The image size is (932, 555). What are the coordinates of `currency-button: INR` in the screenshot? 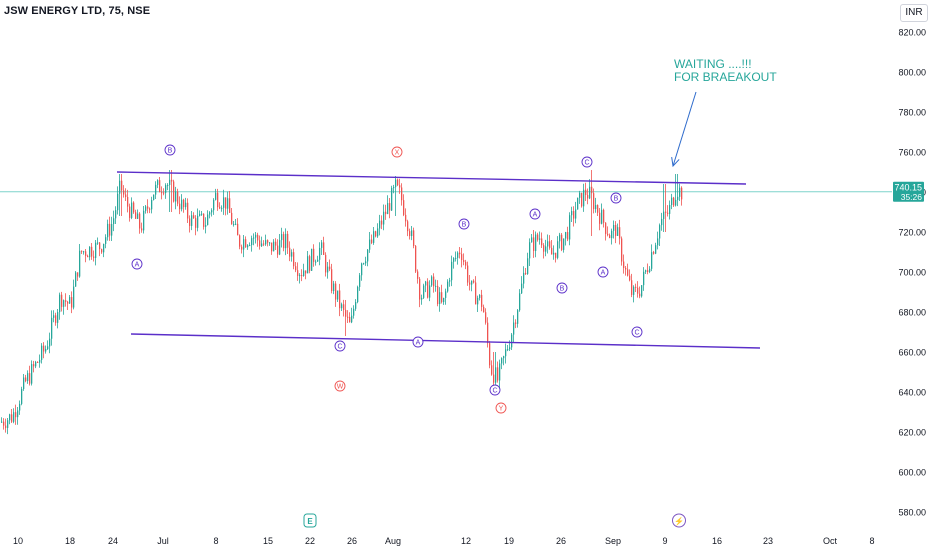 It's located at (914, 13).